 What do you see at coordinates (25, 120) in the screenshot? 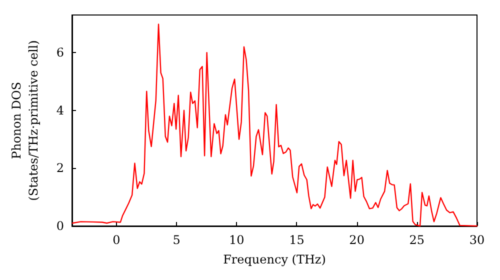
I see `y-axis-title: Phonon DOS (States/THz·primitive cell)` at bounding box center [25, 120].